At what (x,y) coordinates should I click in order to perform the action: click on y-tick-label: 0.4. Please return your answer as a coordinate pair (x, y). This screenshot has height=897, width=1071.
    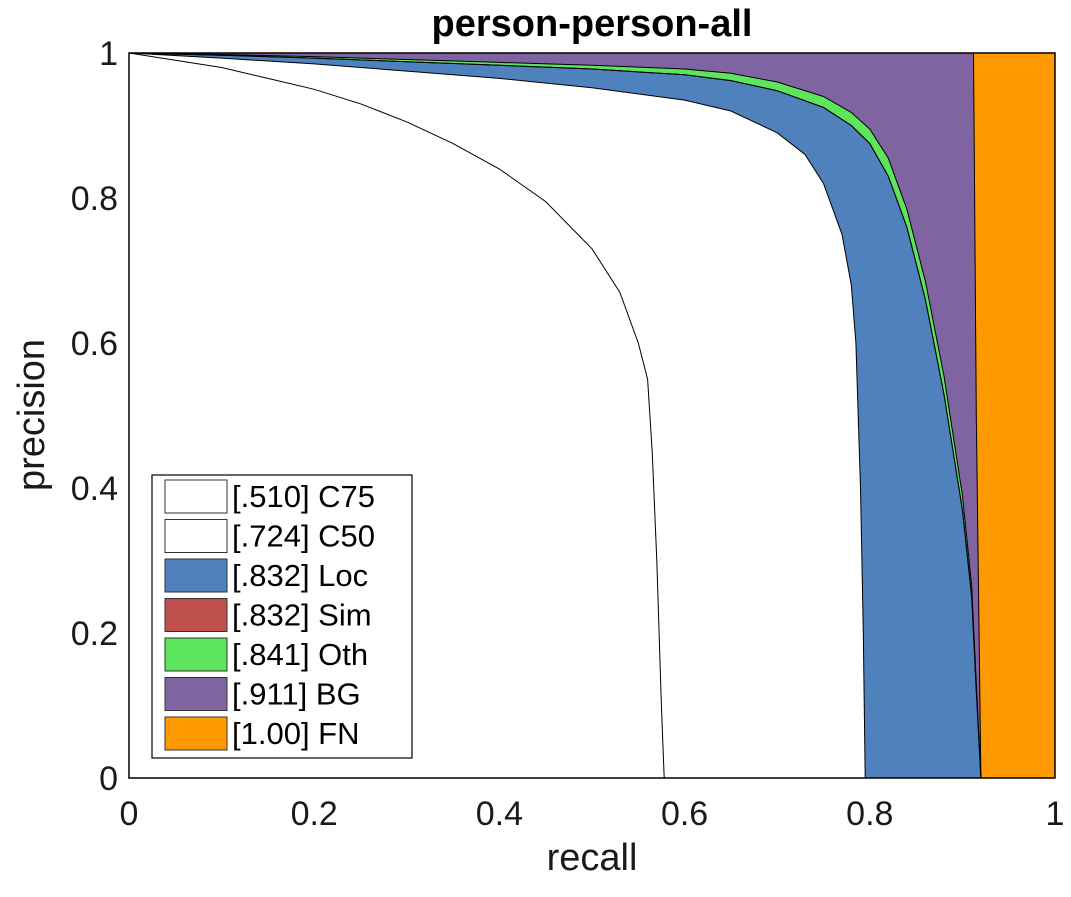
    Looking at the image, I should click on (94, 489).